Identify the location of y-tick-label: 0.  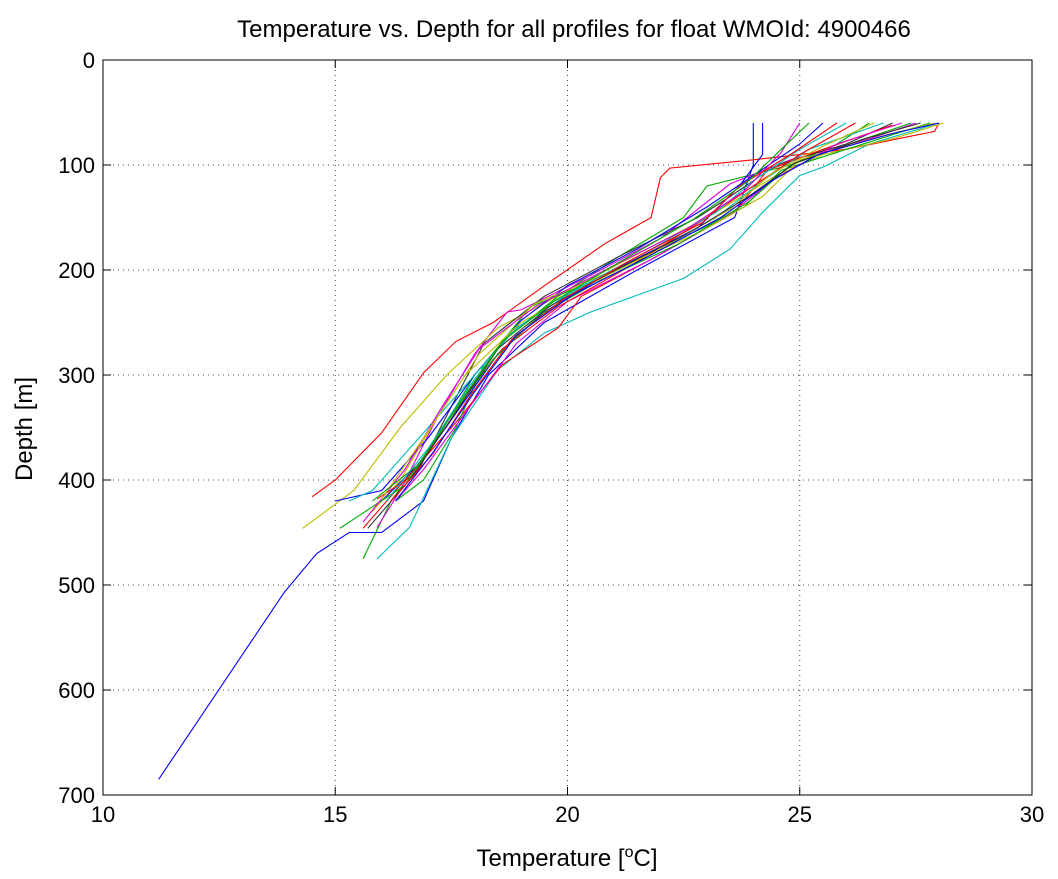
(89, 60).